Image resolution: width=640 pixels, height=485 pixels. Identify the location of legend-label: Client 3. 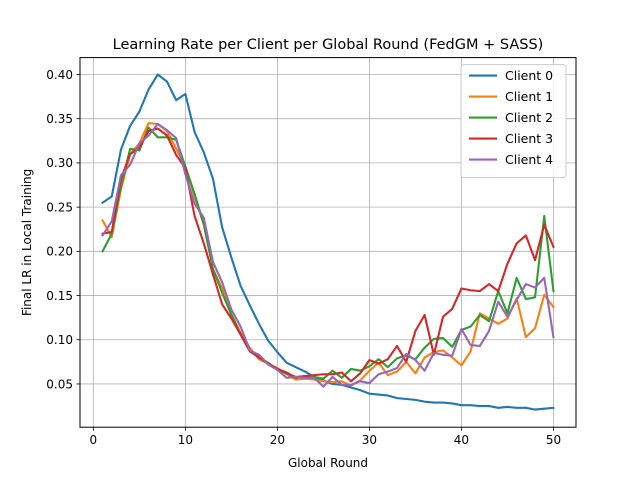
(529, 138).